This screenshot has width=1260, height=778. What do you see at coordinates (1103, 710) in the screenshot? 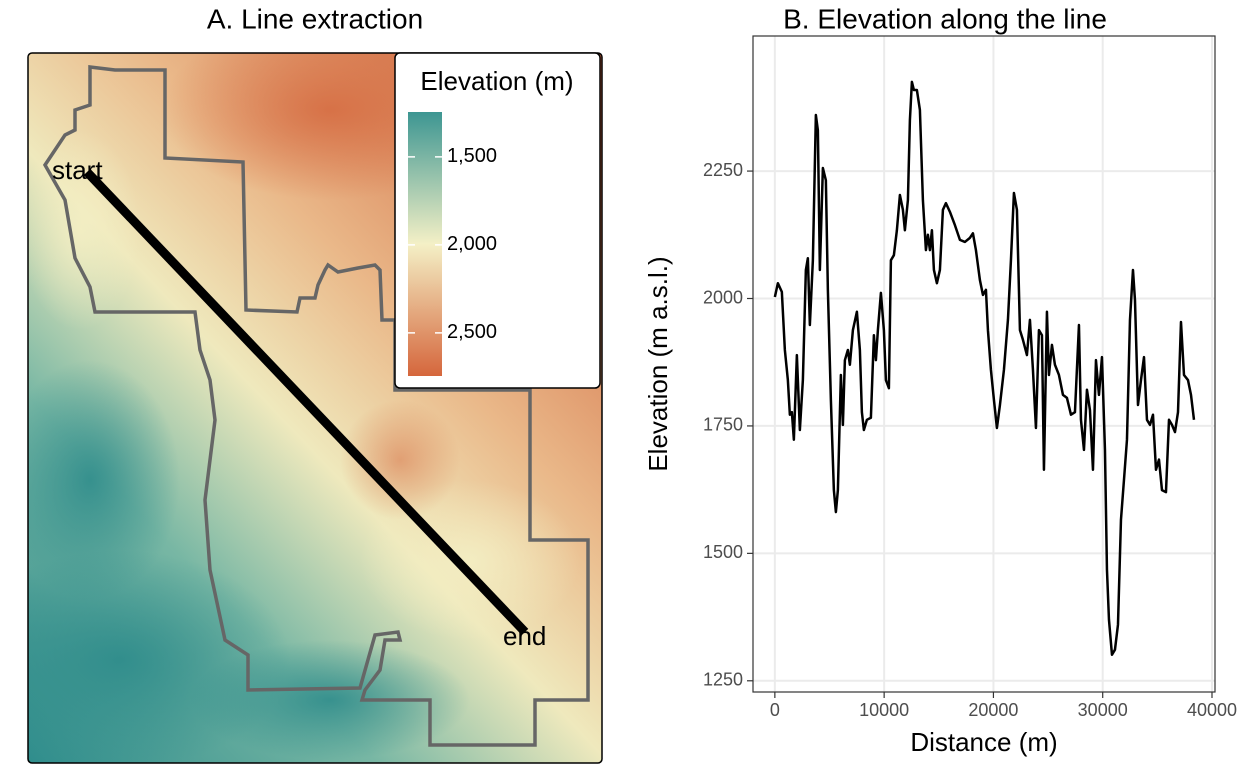
I see `x-tick-label: 30000` at bounding box center [1103, 710].